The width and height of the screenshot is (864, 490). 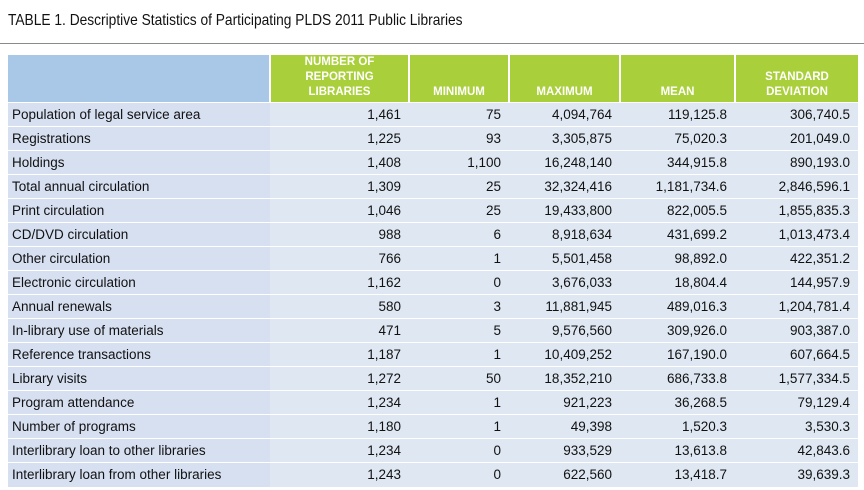 I want to click on standard-deviation-cell: 1,204,781.4, so click(x=796, y=306).